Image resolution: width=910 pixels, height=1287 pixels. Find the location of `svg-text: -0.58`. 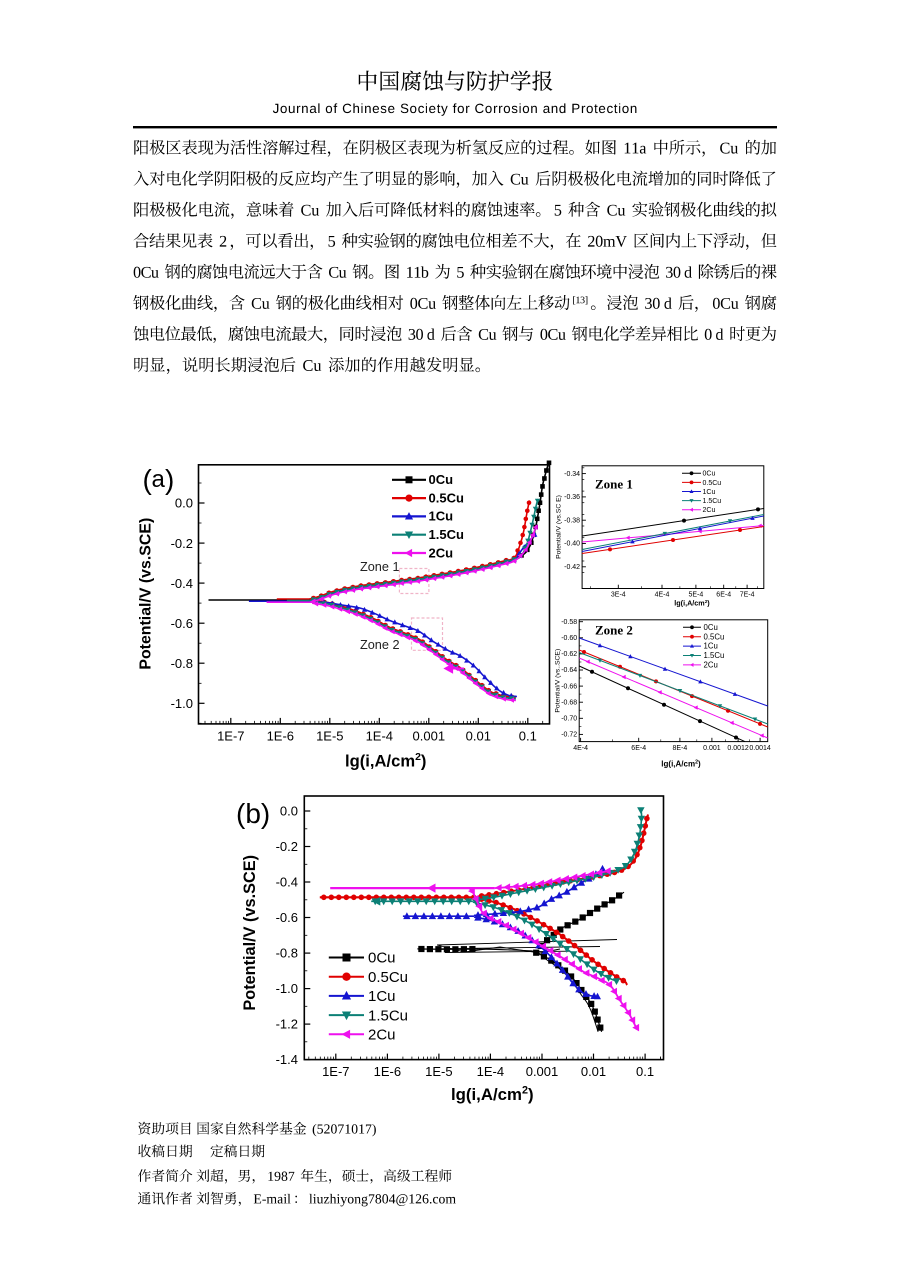

svg-text: -0.58 is located at coordinates (569, 622).